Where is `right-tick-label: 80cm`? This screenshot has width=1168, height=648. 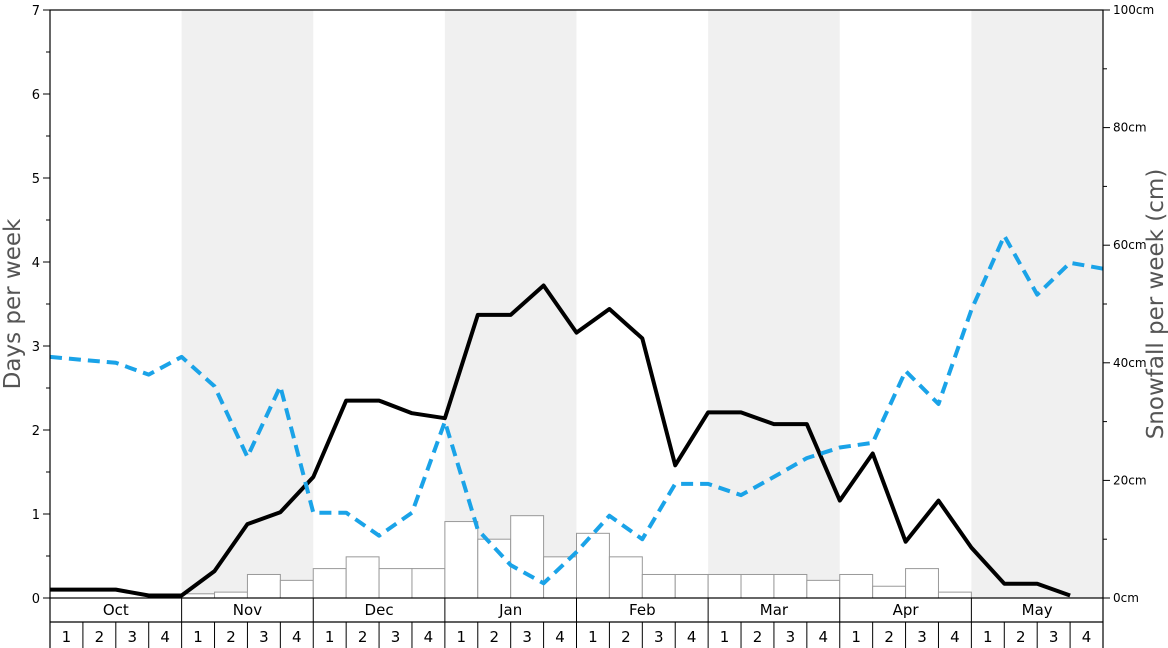 right-tick-label: 80cm is located at coordinates (1130, 128).